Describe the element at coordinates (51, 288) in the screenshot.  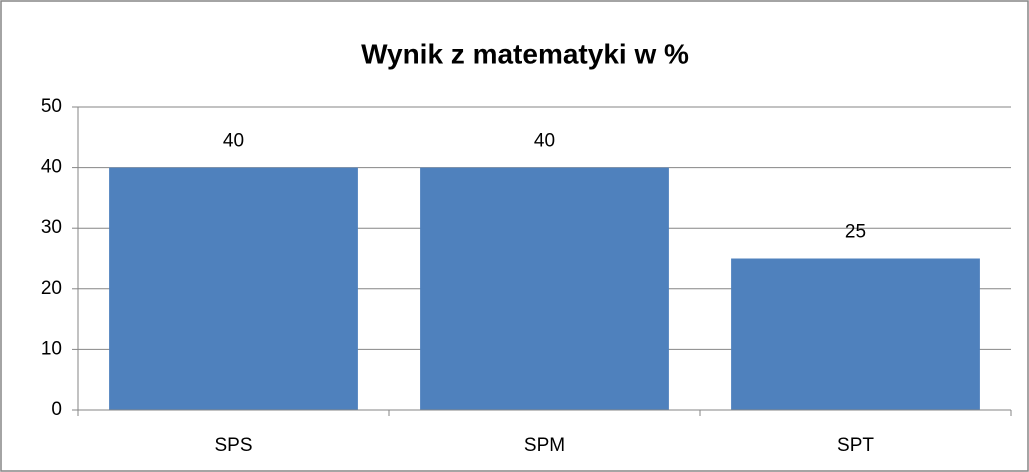
I see `y-tick-label: 20` at that location.